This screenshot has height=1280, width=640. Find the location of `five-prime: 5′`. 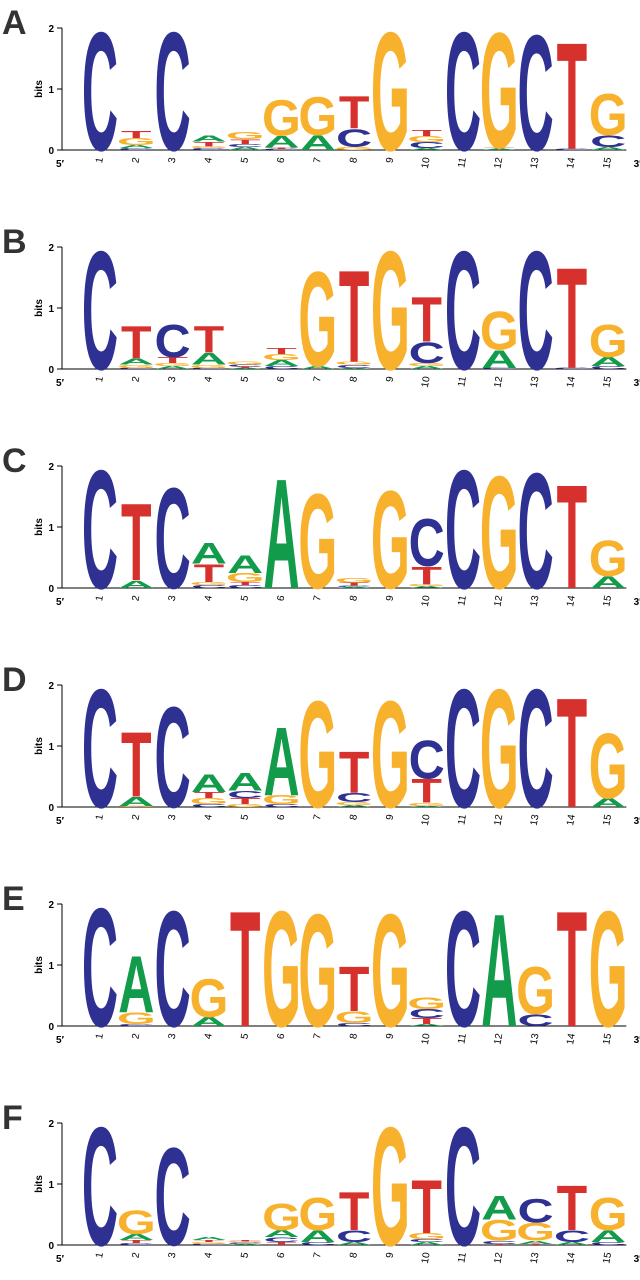

five-prime: 5′ is located at coordinates (60, 602).